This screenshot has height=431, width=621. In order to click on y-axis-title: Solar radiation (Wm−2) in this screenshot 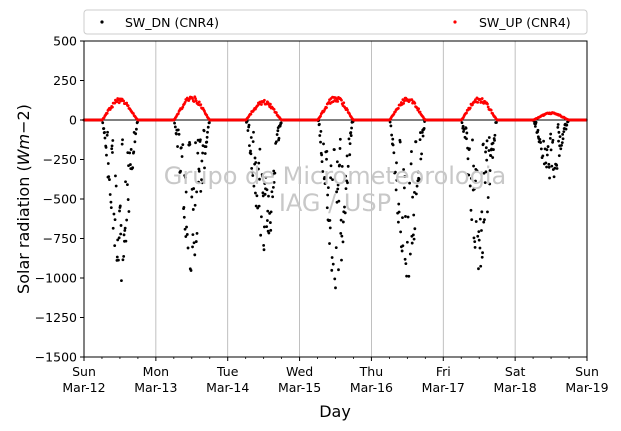, I will do `click(23, 199)`.